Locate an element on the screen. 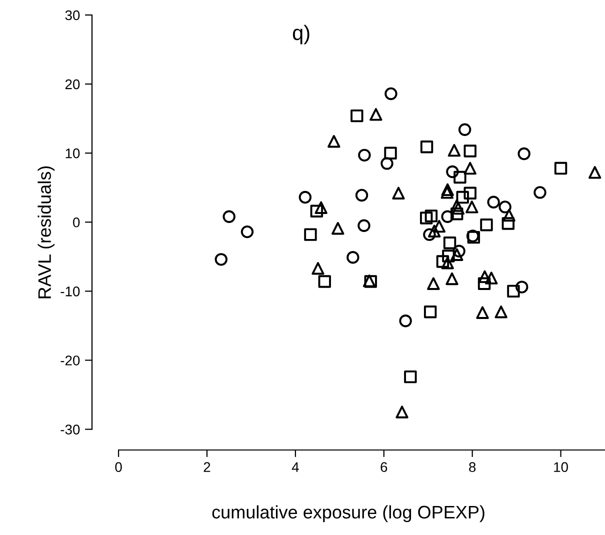 This screenshot has height=535, width=605. y-tick-label: 20 is located at coordinates (72, 84).